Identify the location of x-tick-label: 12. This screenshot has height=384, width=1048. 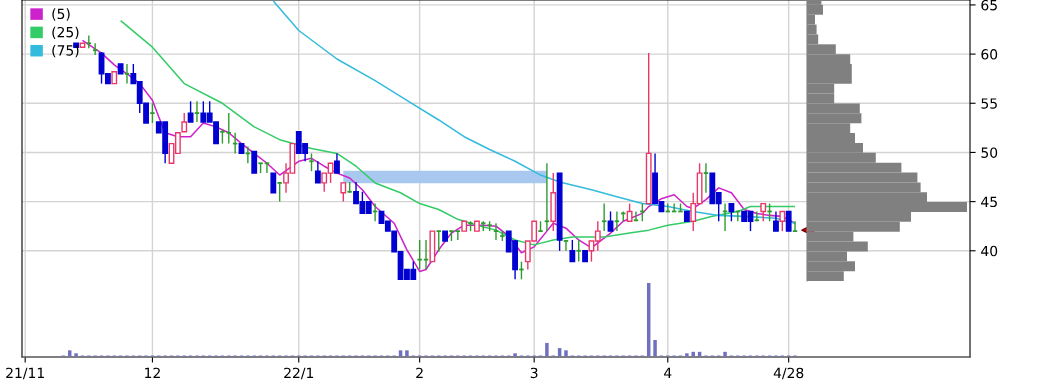
(152, 372).